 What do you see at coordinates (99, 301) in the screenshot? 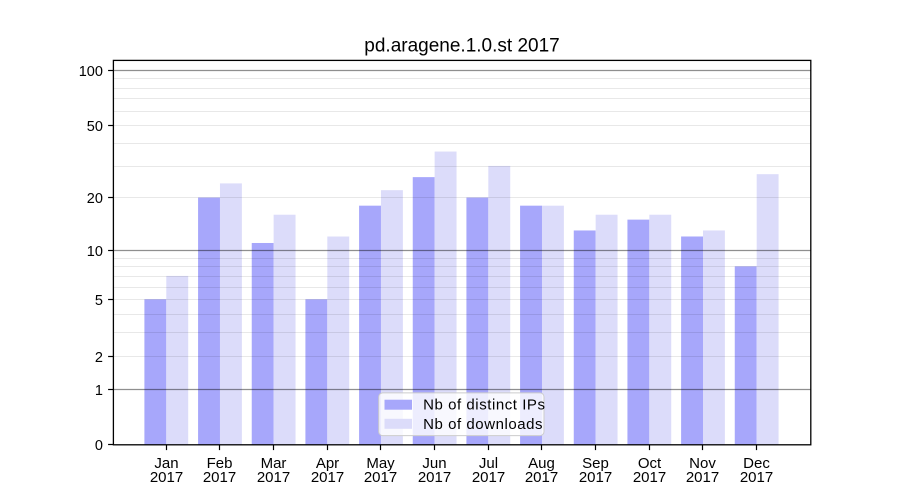
I see `svg-text: 5` at bounding box center [99, 301].